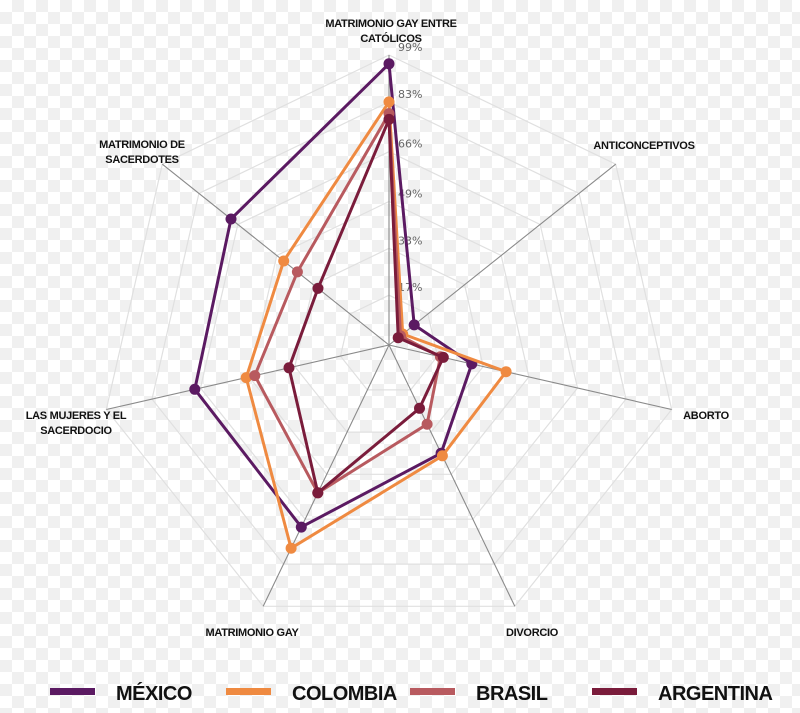  What do you see at coordinates (715, 694) in the screenshot?
I see `legend-label: ARGENTINA` at bounding box center [715, 694].